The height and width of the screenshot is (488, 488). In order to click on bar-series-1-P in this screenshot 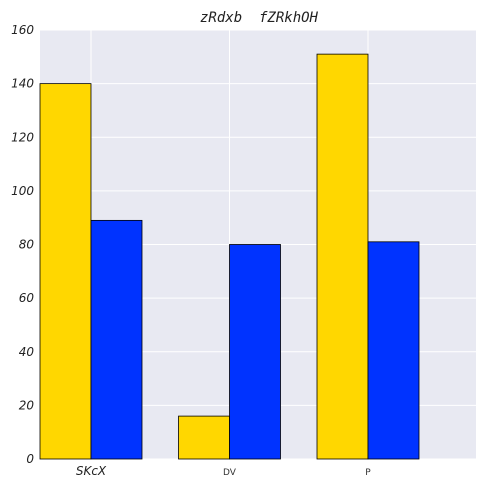, I will do `click(342, 256)`.